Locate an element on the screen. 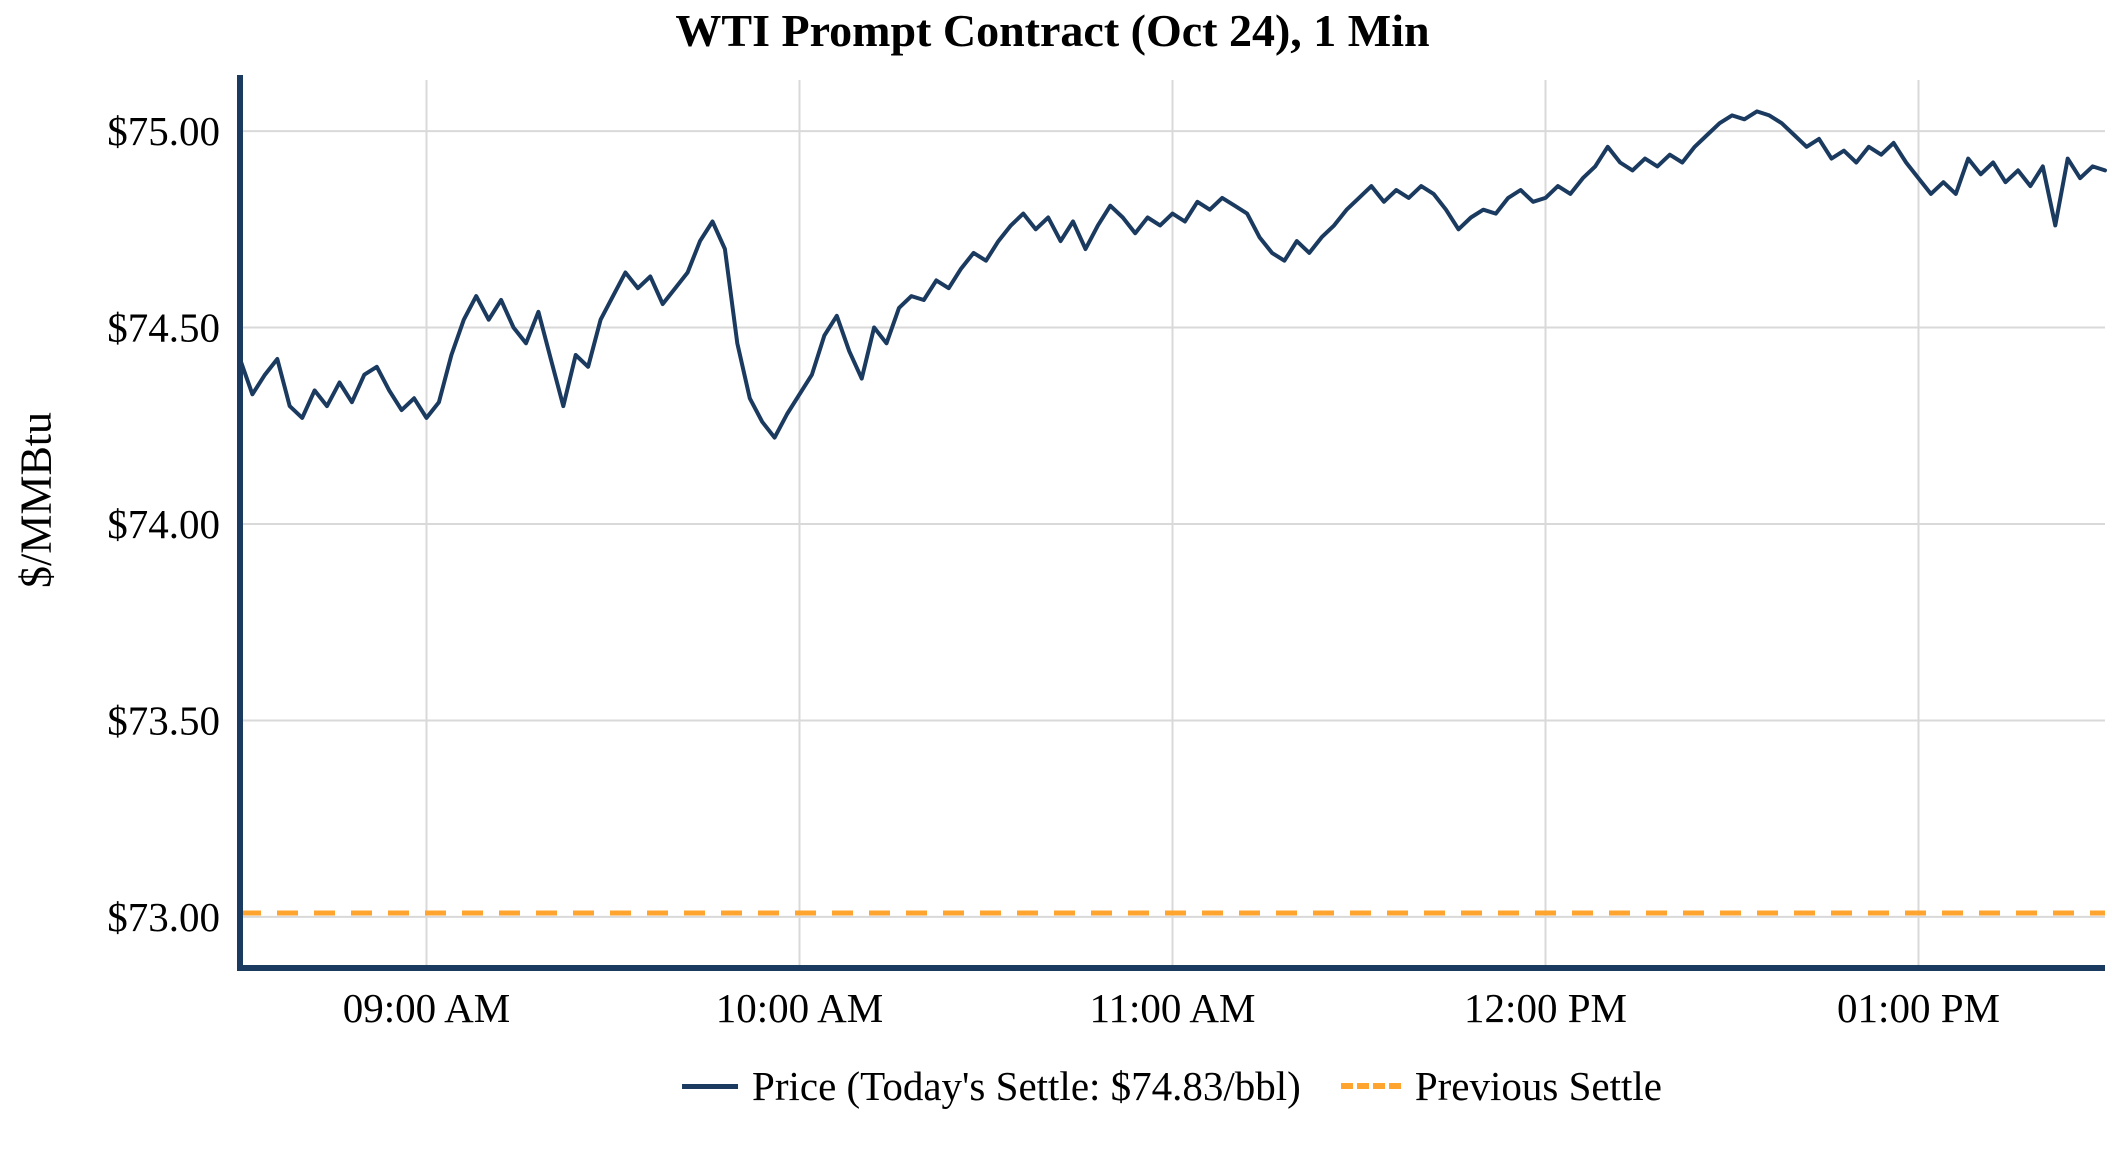 The image size is (2112, 1152). legend-previous-settle-label: Previous Settle is located at coordinates (1538, 1086).